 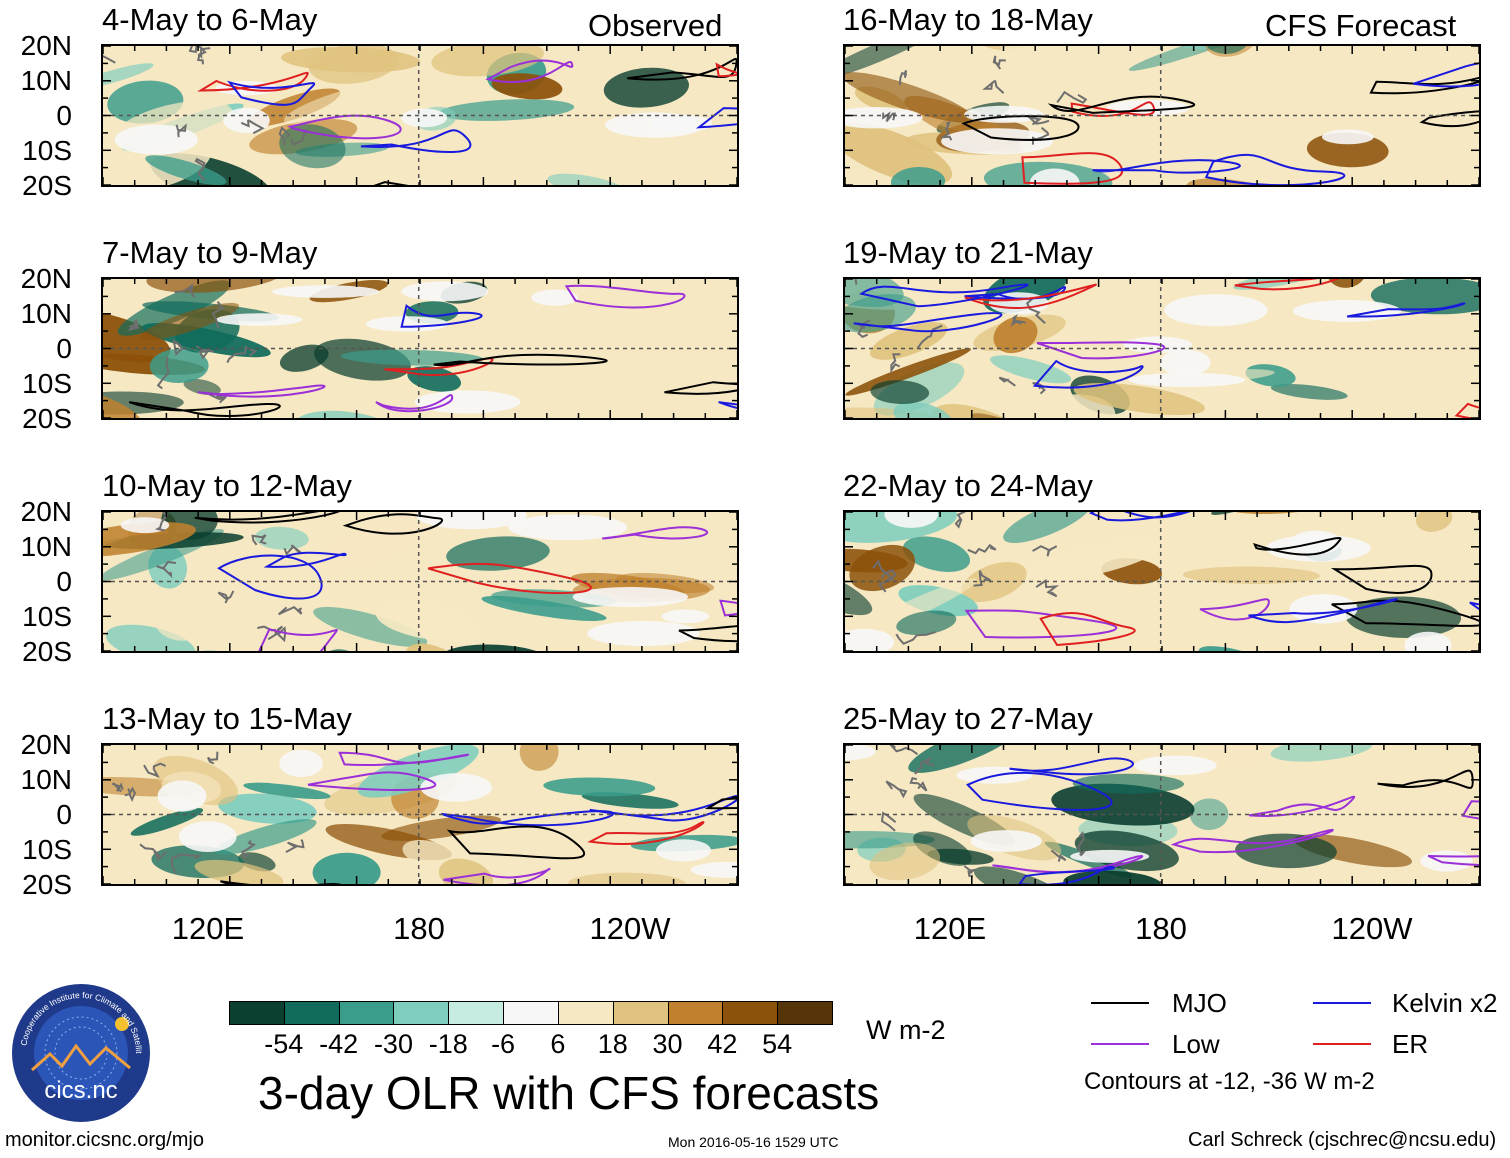 I want to click on panel-title-4: 13-May to 15-May, so click(x=227, y=718).